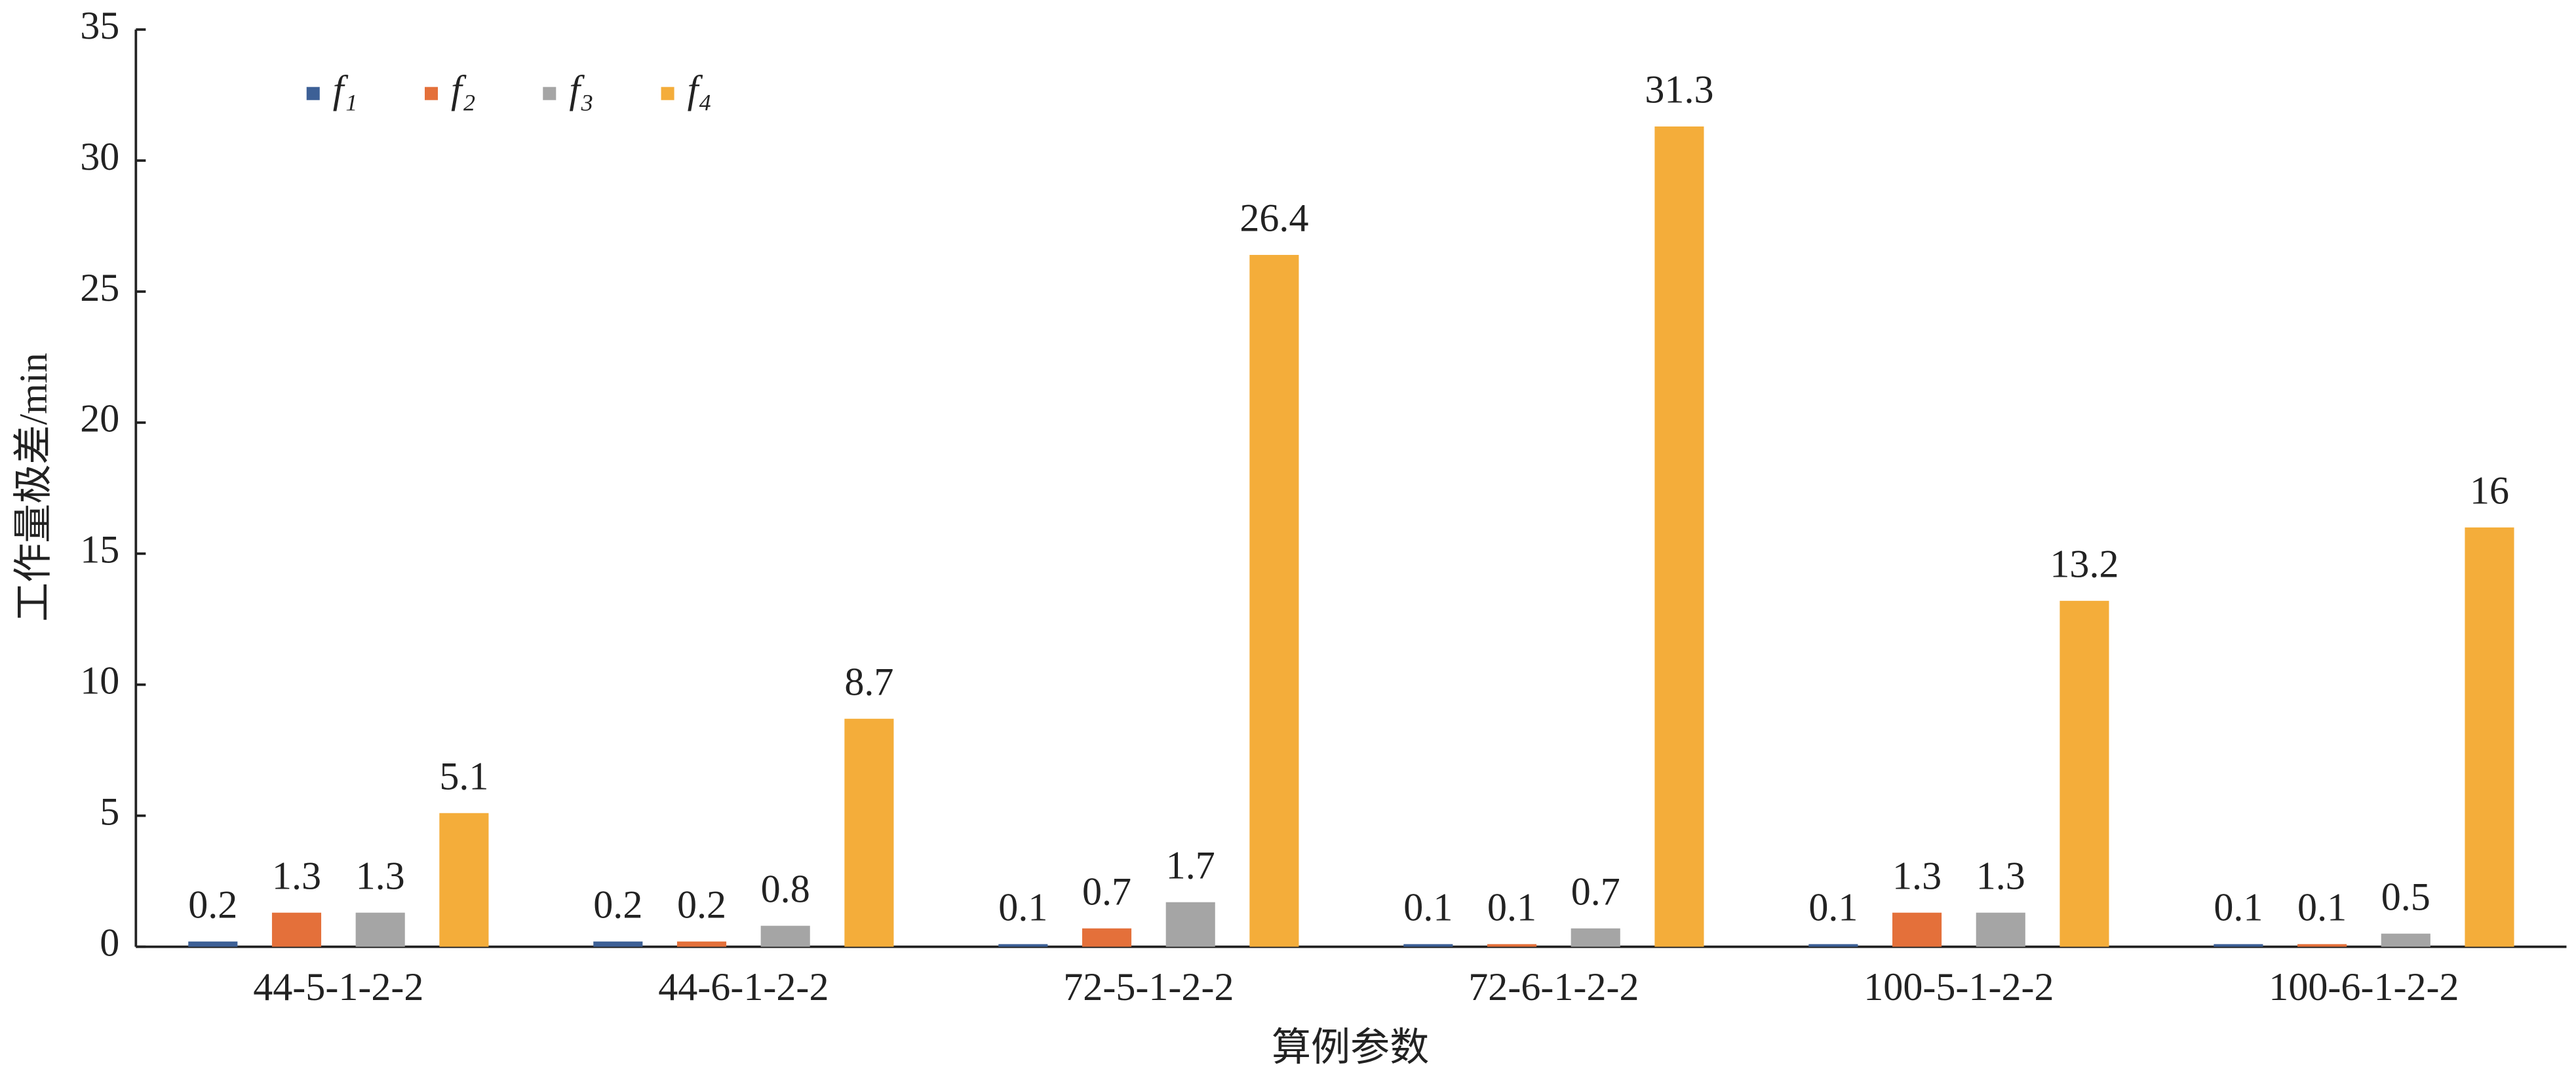 This screenshot has width=2576, height=1078. I want to click on value-label: 13.2, so click(2084, 564).